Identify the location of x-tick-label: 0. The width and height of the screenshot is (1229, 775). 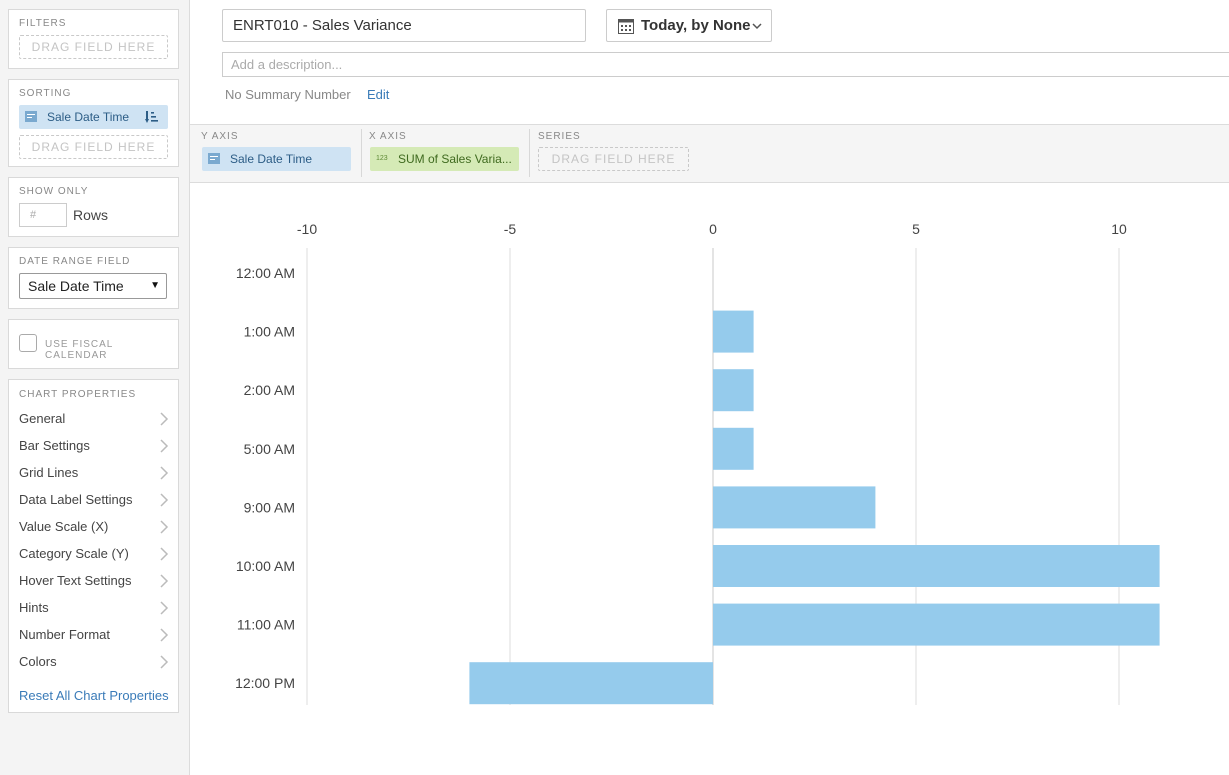
(713, 229).